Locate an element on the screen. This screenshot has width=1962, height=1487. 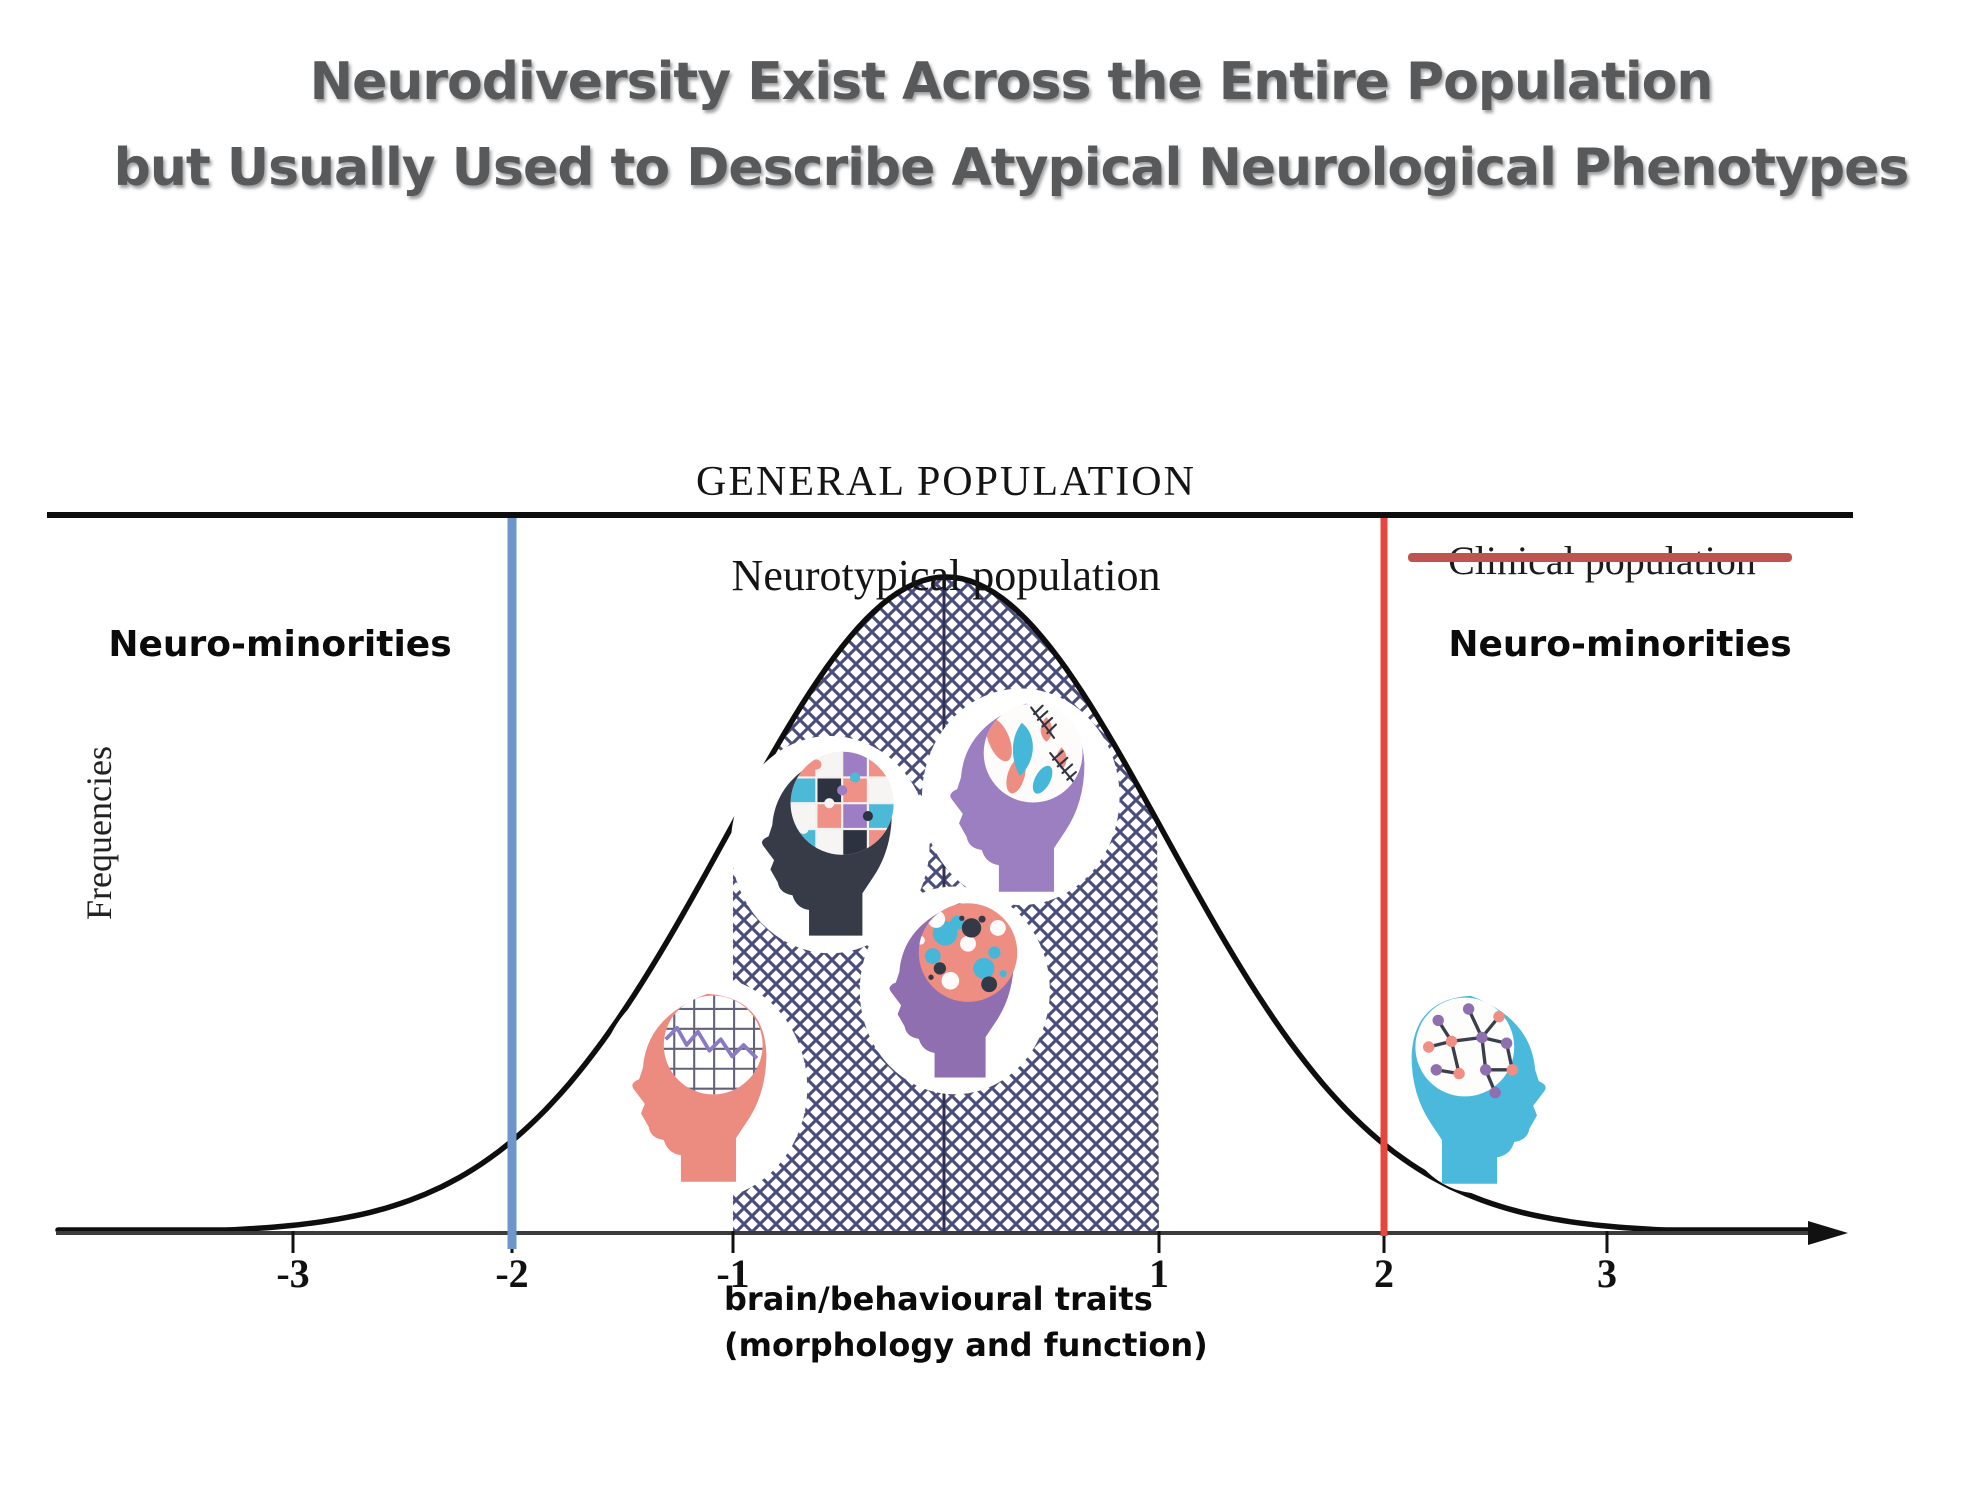
general-population-label: GENERAL POPULATION is located at coordinates (946, 482).